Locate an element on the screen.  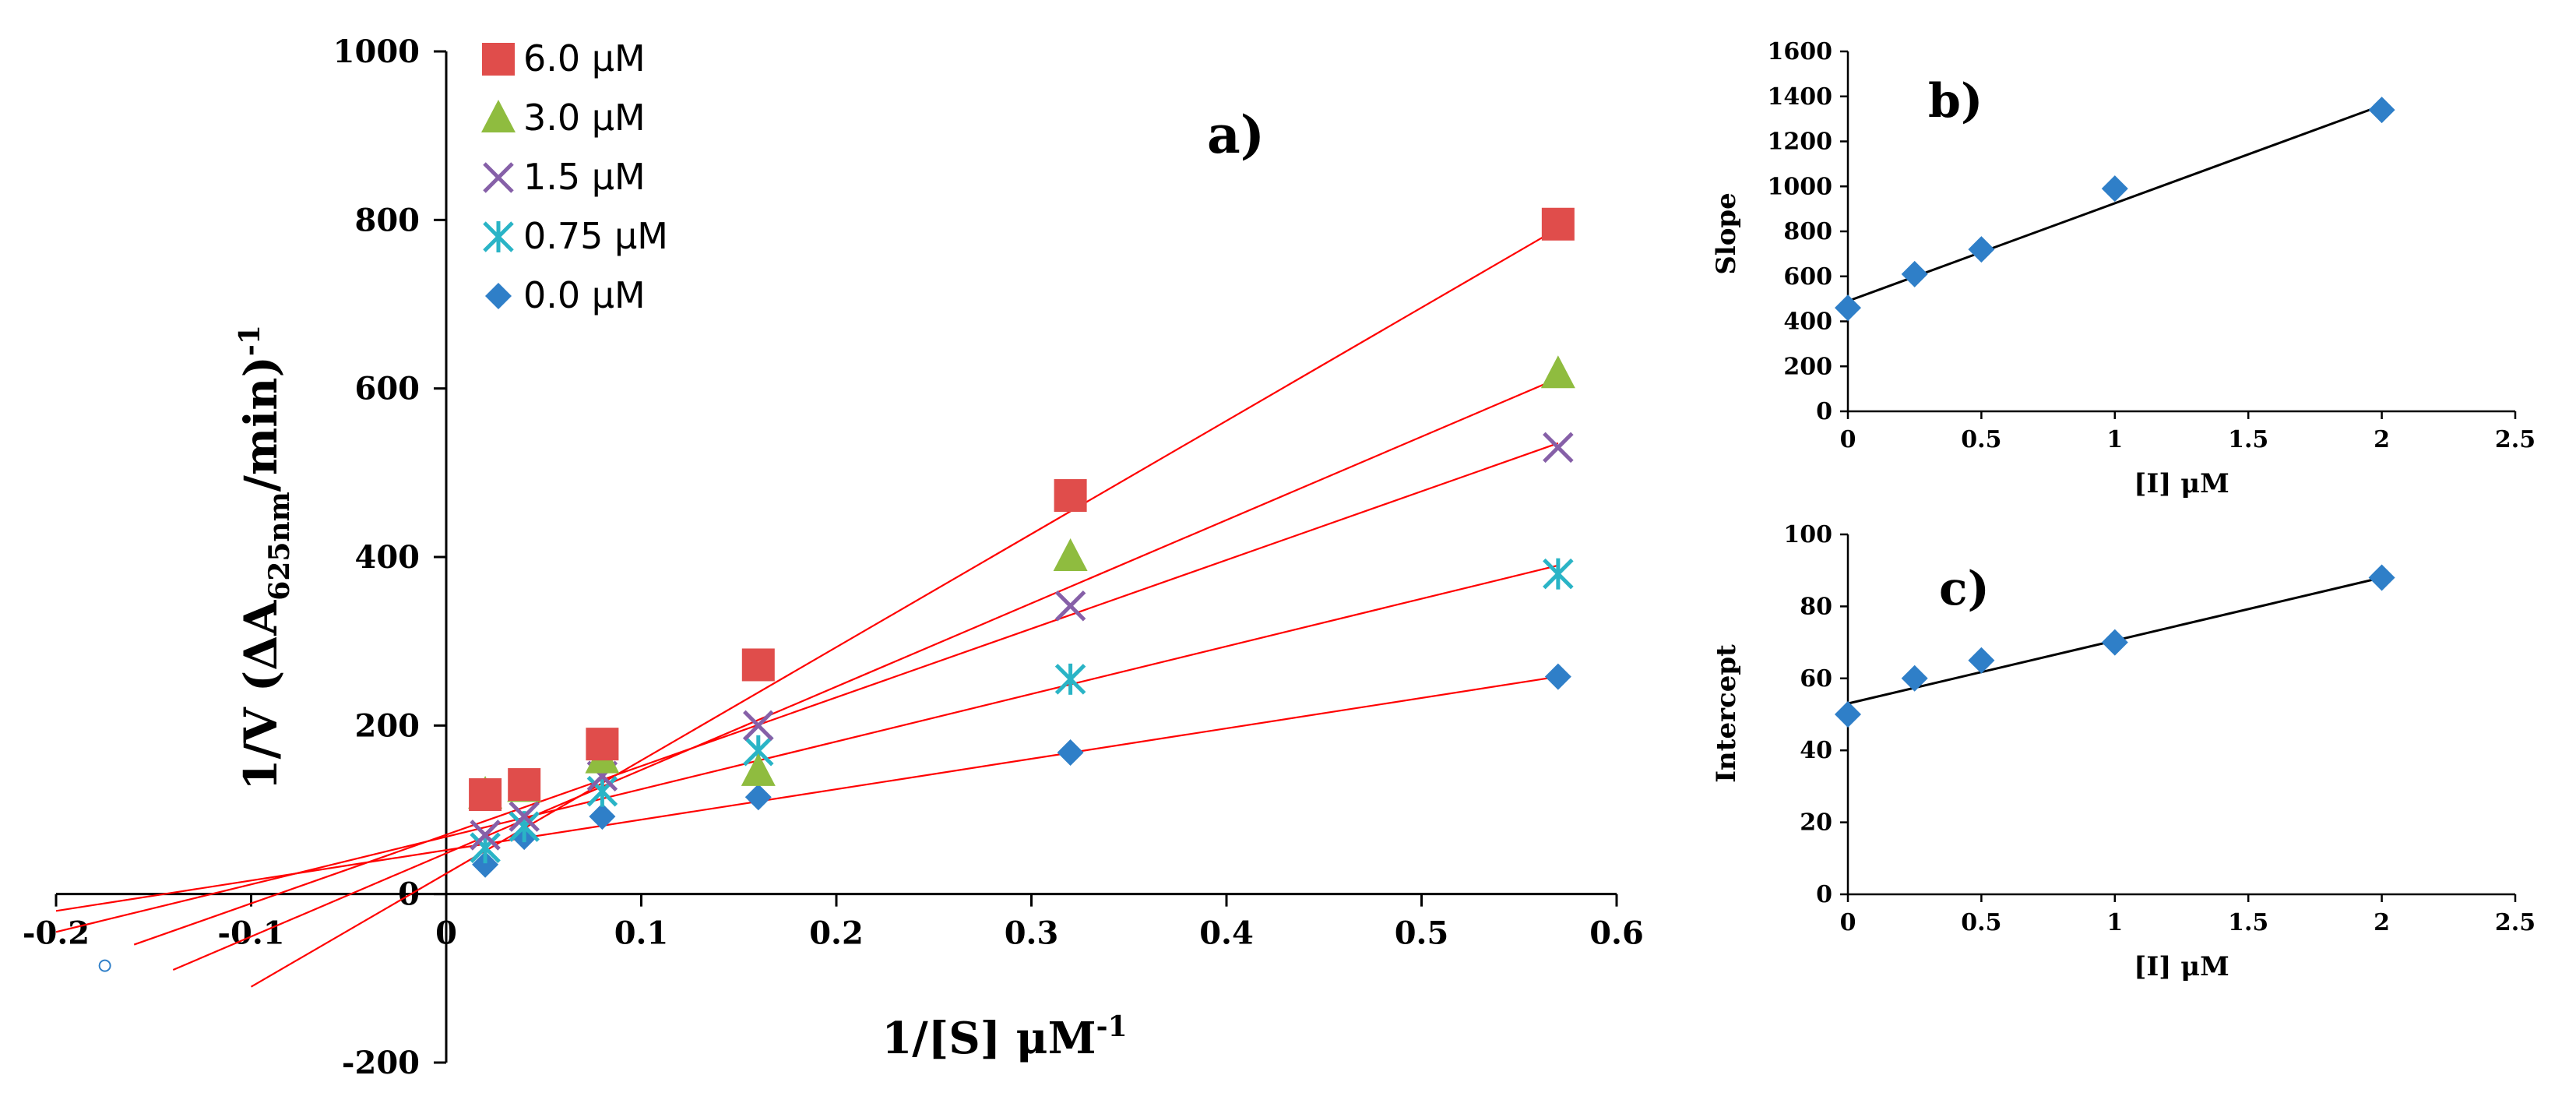
x-tick-label: 0.1 is located at coordinates (641, 933).